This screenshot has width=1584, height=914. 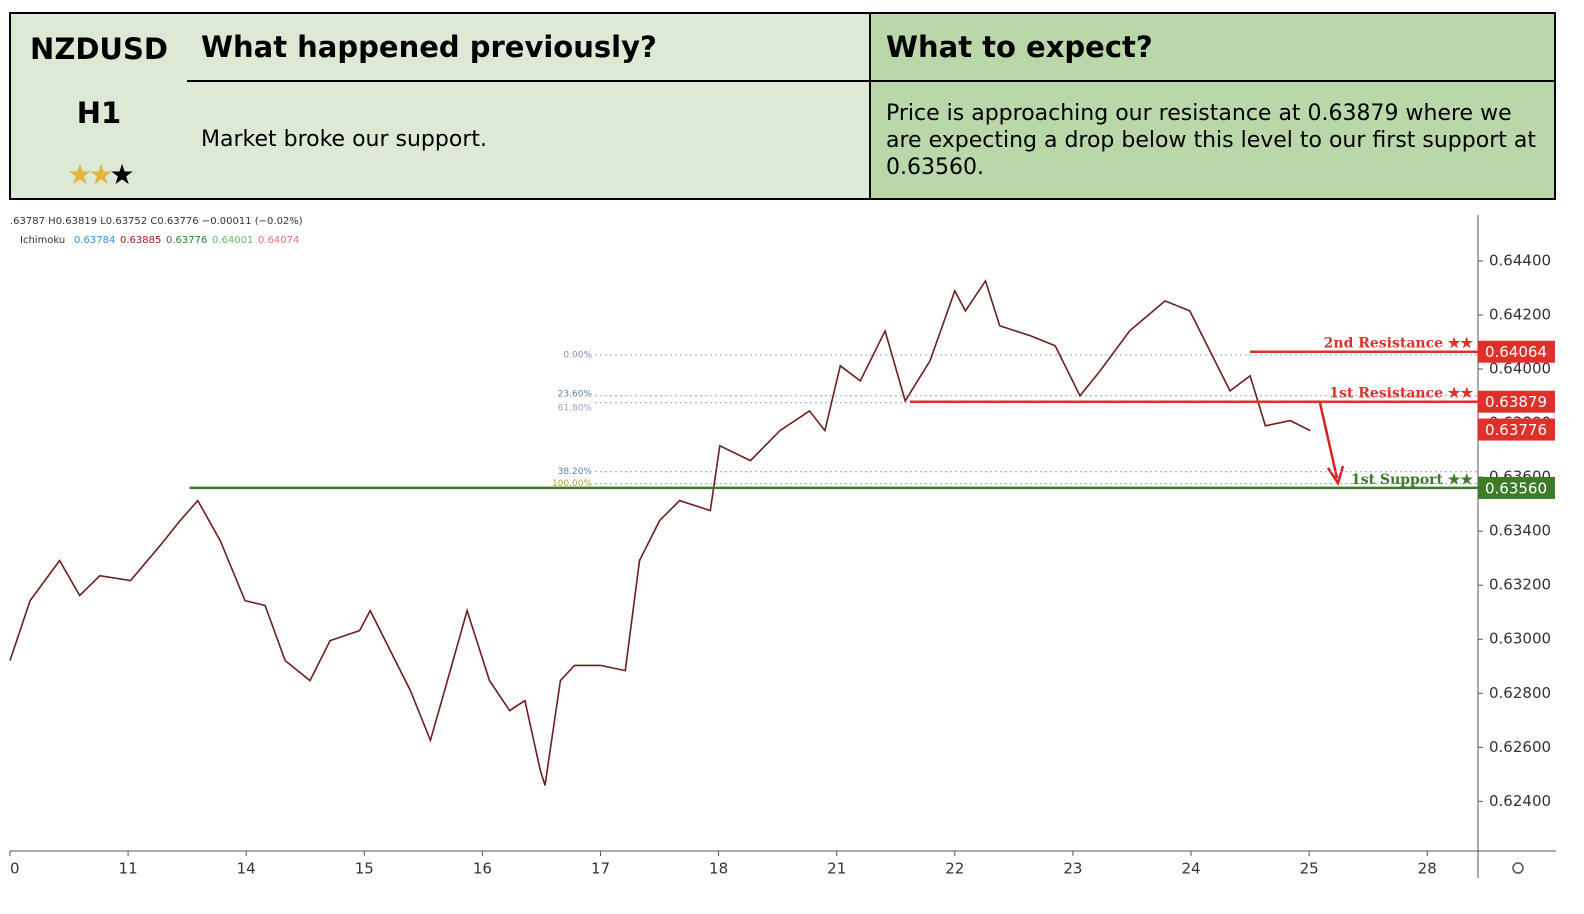 What do you see at coordinates (575, 408) in the screenshot?
I see `fib-label: 61.80%` at bounding box center [575, 408].